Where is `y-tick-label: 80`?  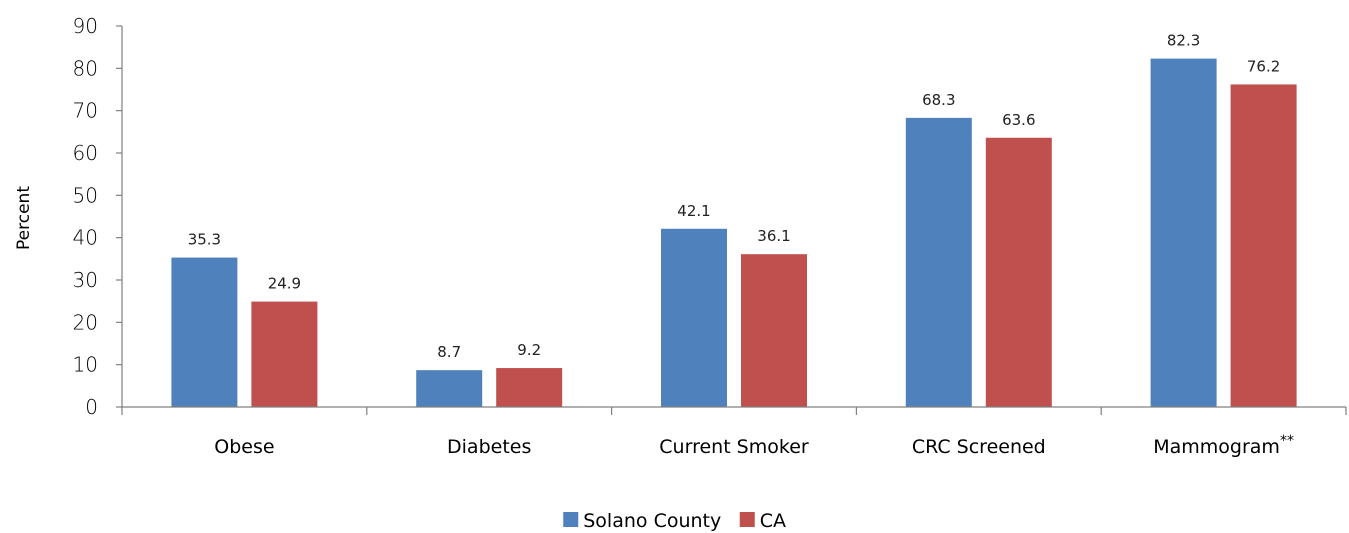 y-tick-label: 80 is located at coordinates (85, 68).